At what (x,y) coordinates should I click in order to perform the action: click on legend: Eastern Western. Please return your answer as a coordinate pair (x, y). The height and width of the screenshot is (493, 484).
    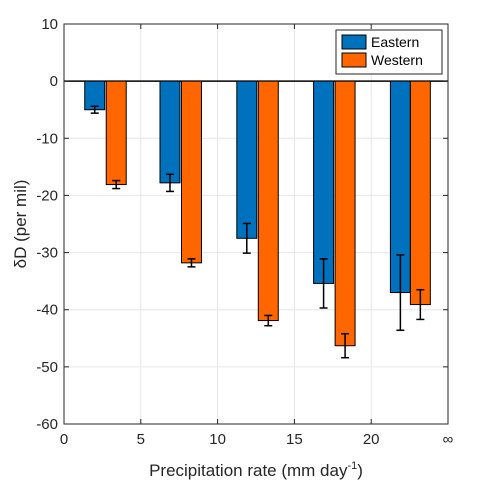
    Looking at the image, I should click on (389, 52).